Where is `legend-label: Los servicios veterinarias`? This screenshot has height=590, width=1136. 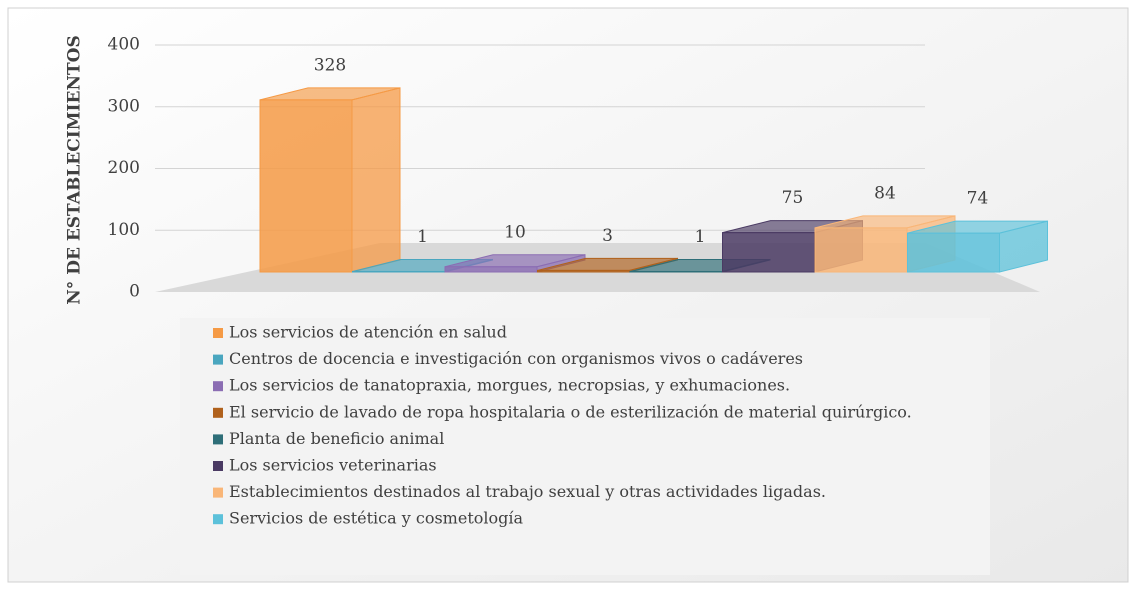
legend-label: Los servicios veterinarias is located at coordinates (333, 465).